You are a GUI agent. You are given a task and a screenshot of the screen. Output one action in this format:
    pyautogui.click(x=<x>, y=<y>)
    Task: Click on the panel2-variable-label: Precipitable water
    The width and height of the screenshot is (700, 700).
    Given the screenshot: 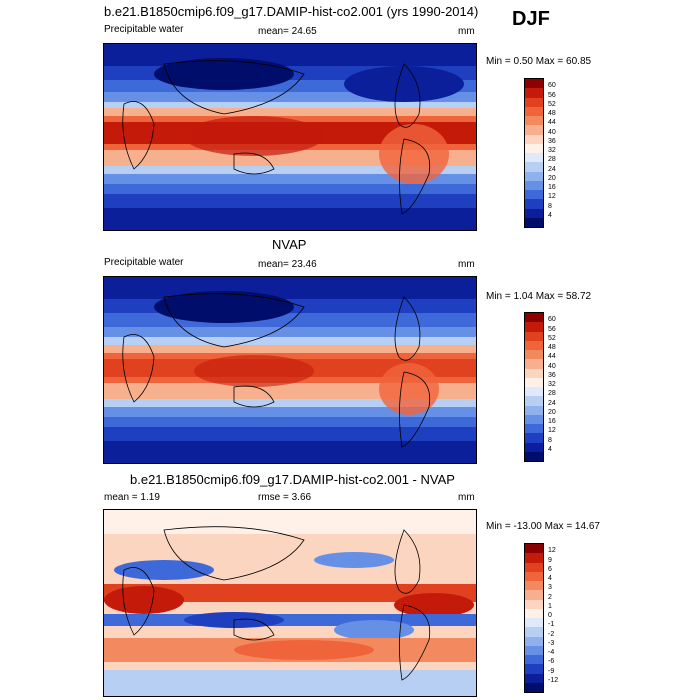 What is the action you would take?
    pyautogui.click(x=144, y=262)
    